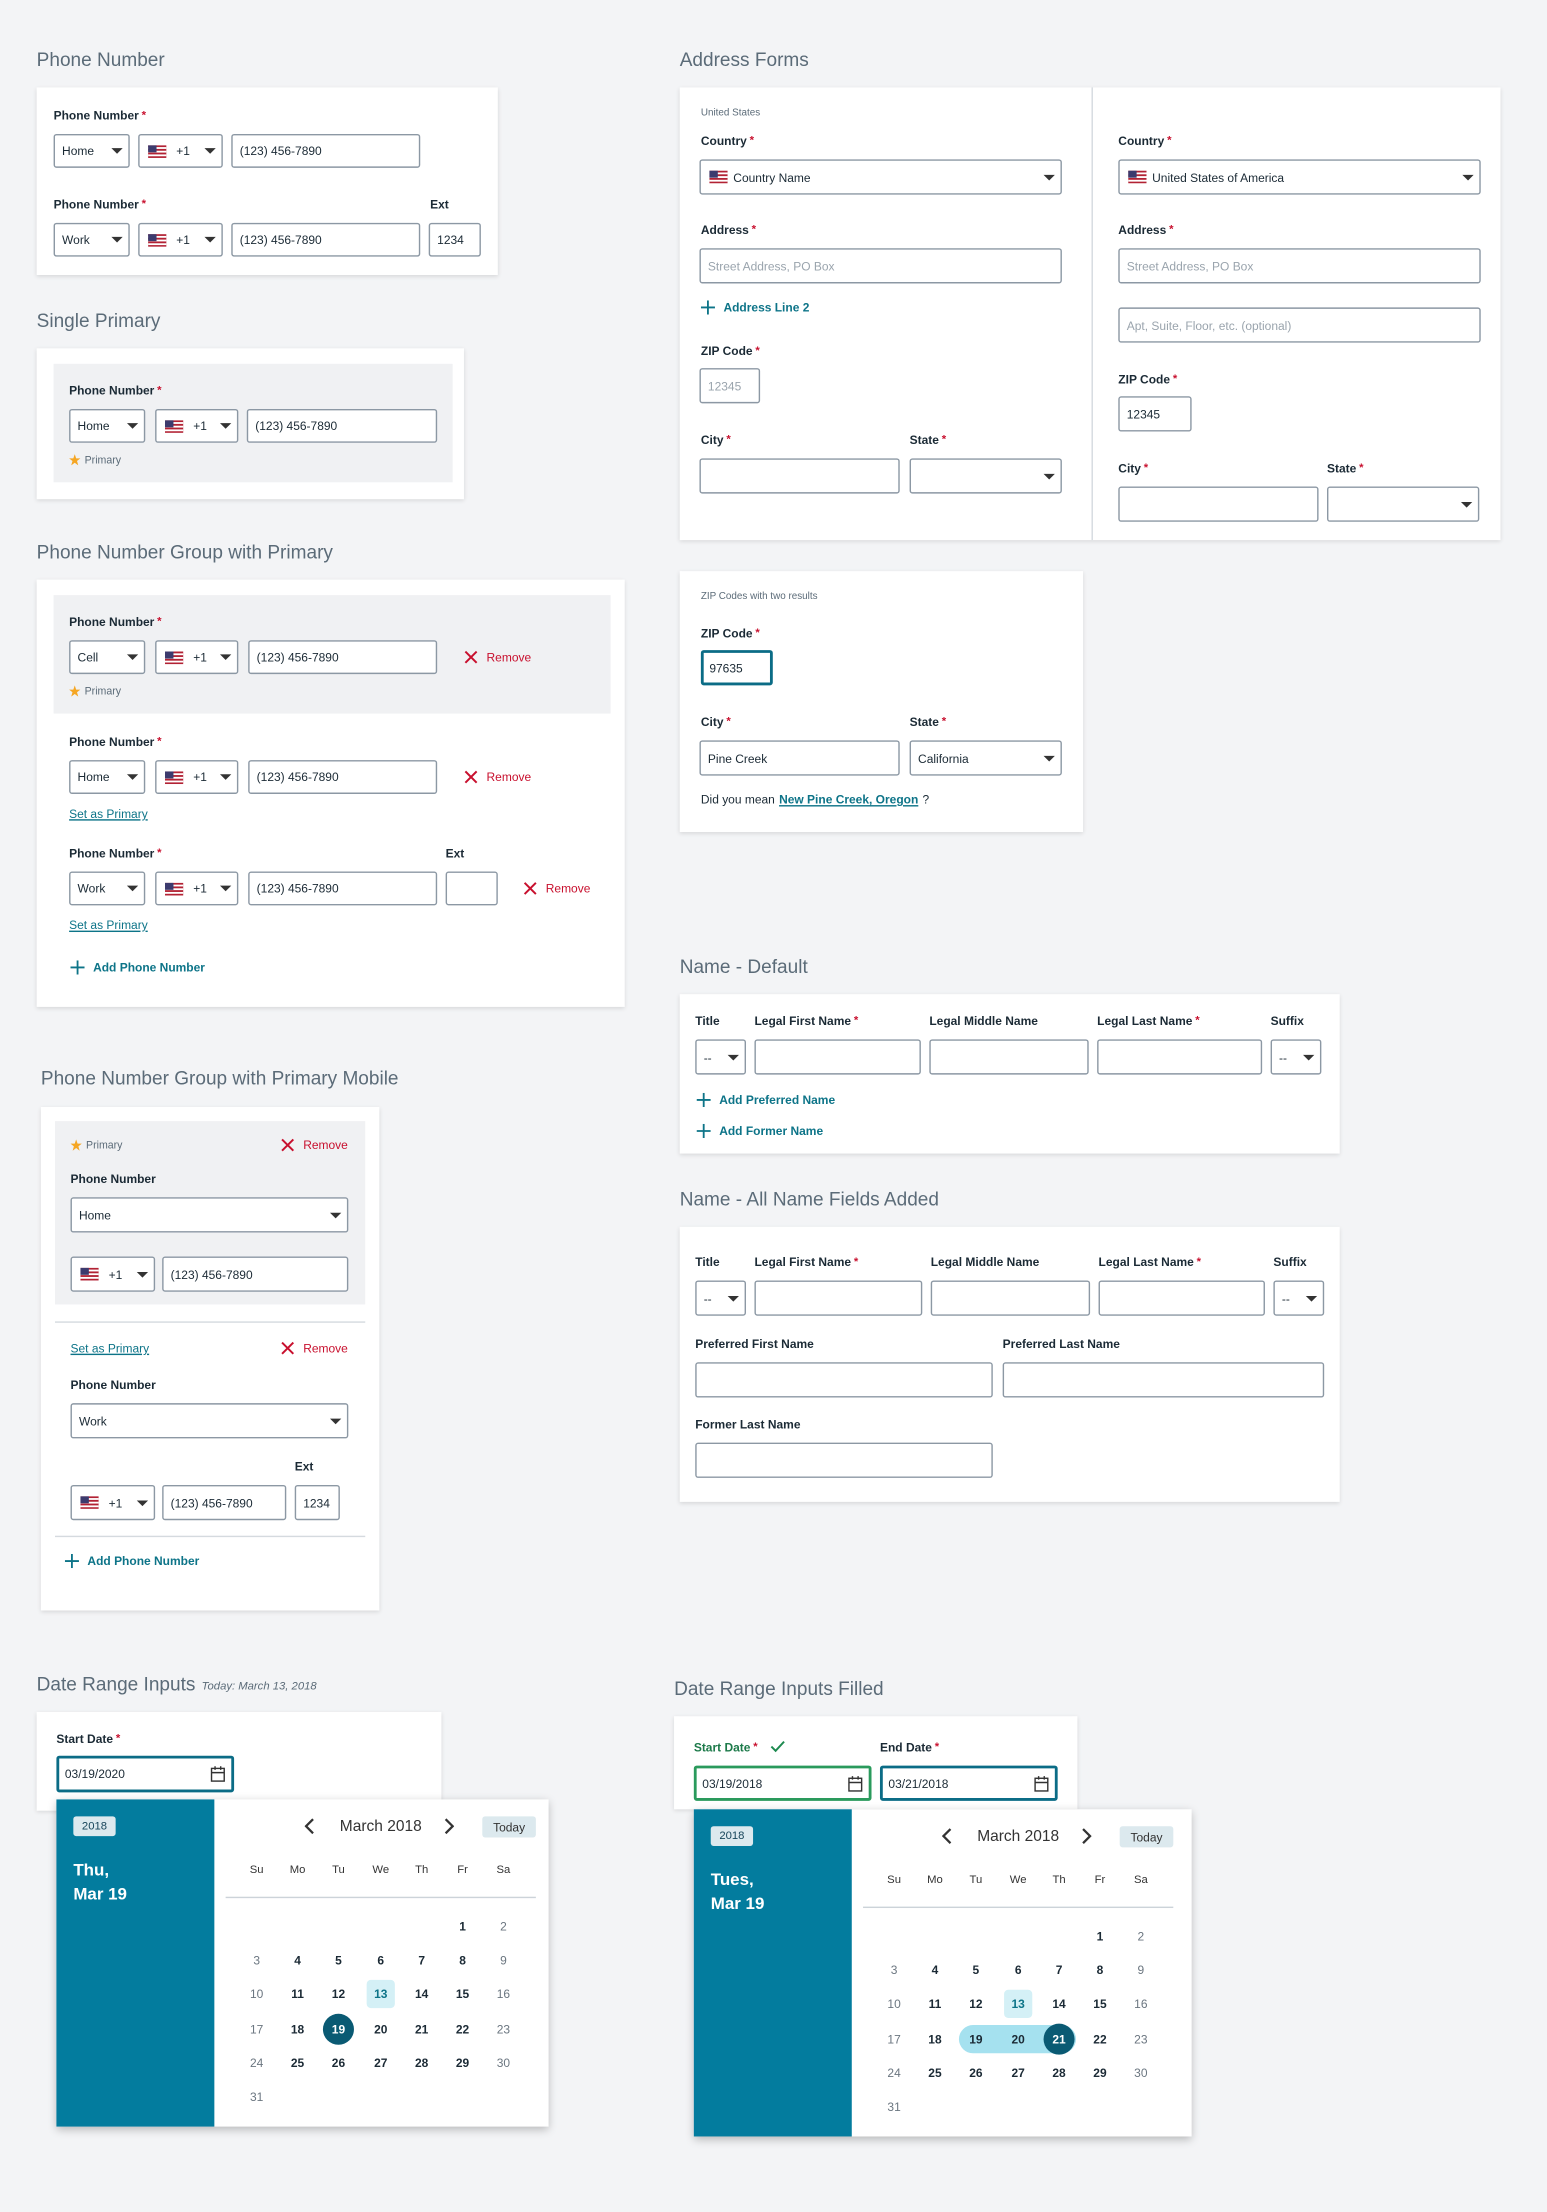 The image size is (1547, 2212). I want to click on calendar-day: 15, so click(1100, 2004).